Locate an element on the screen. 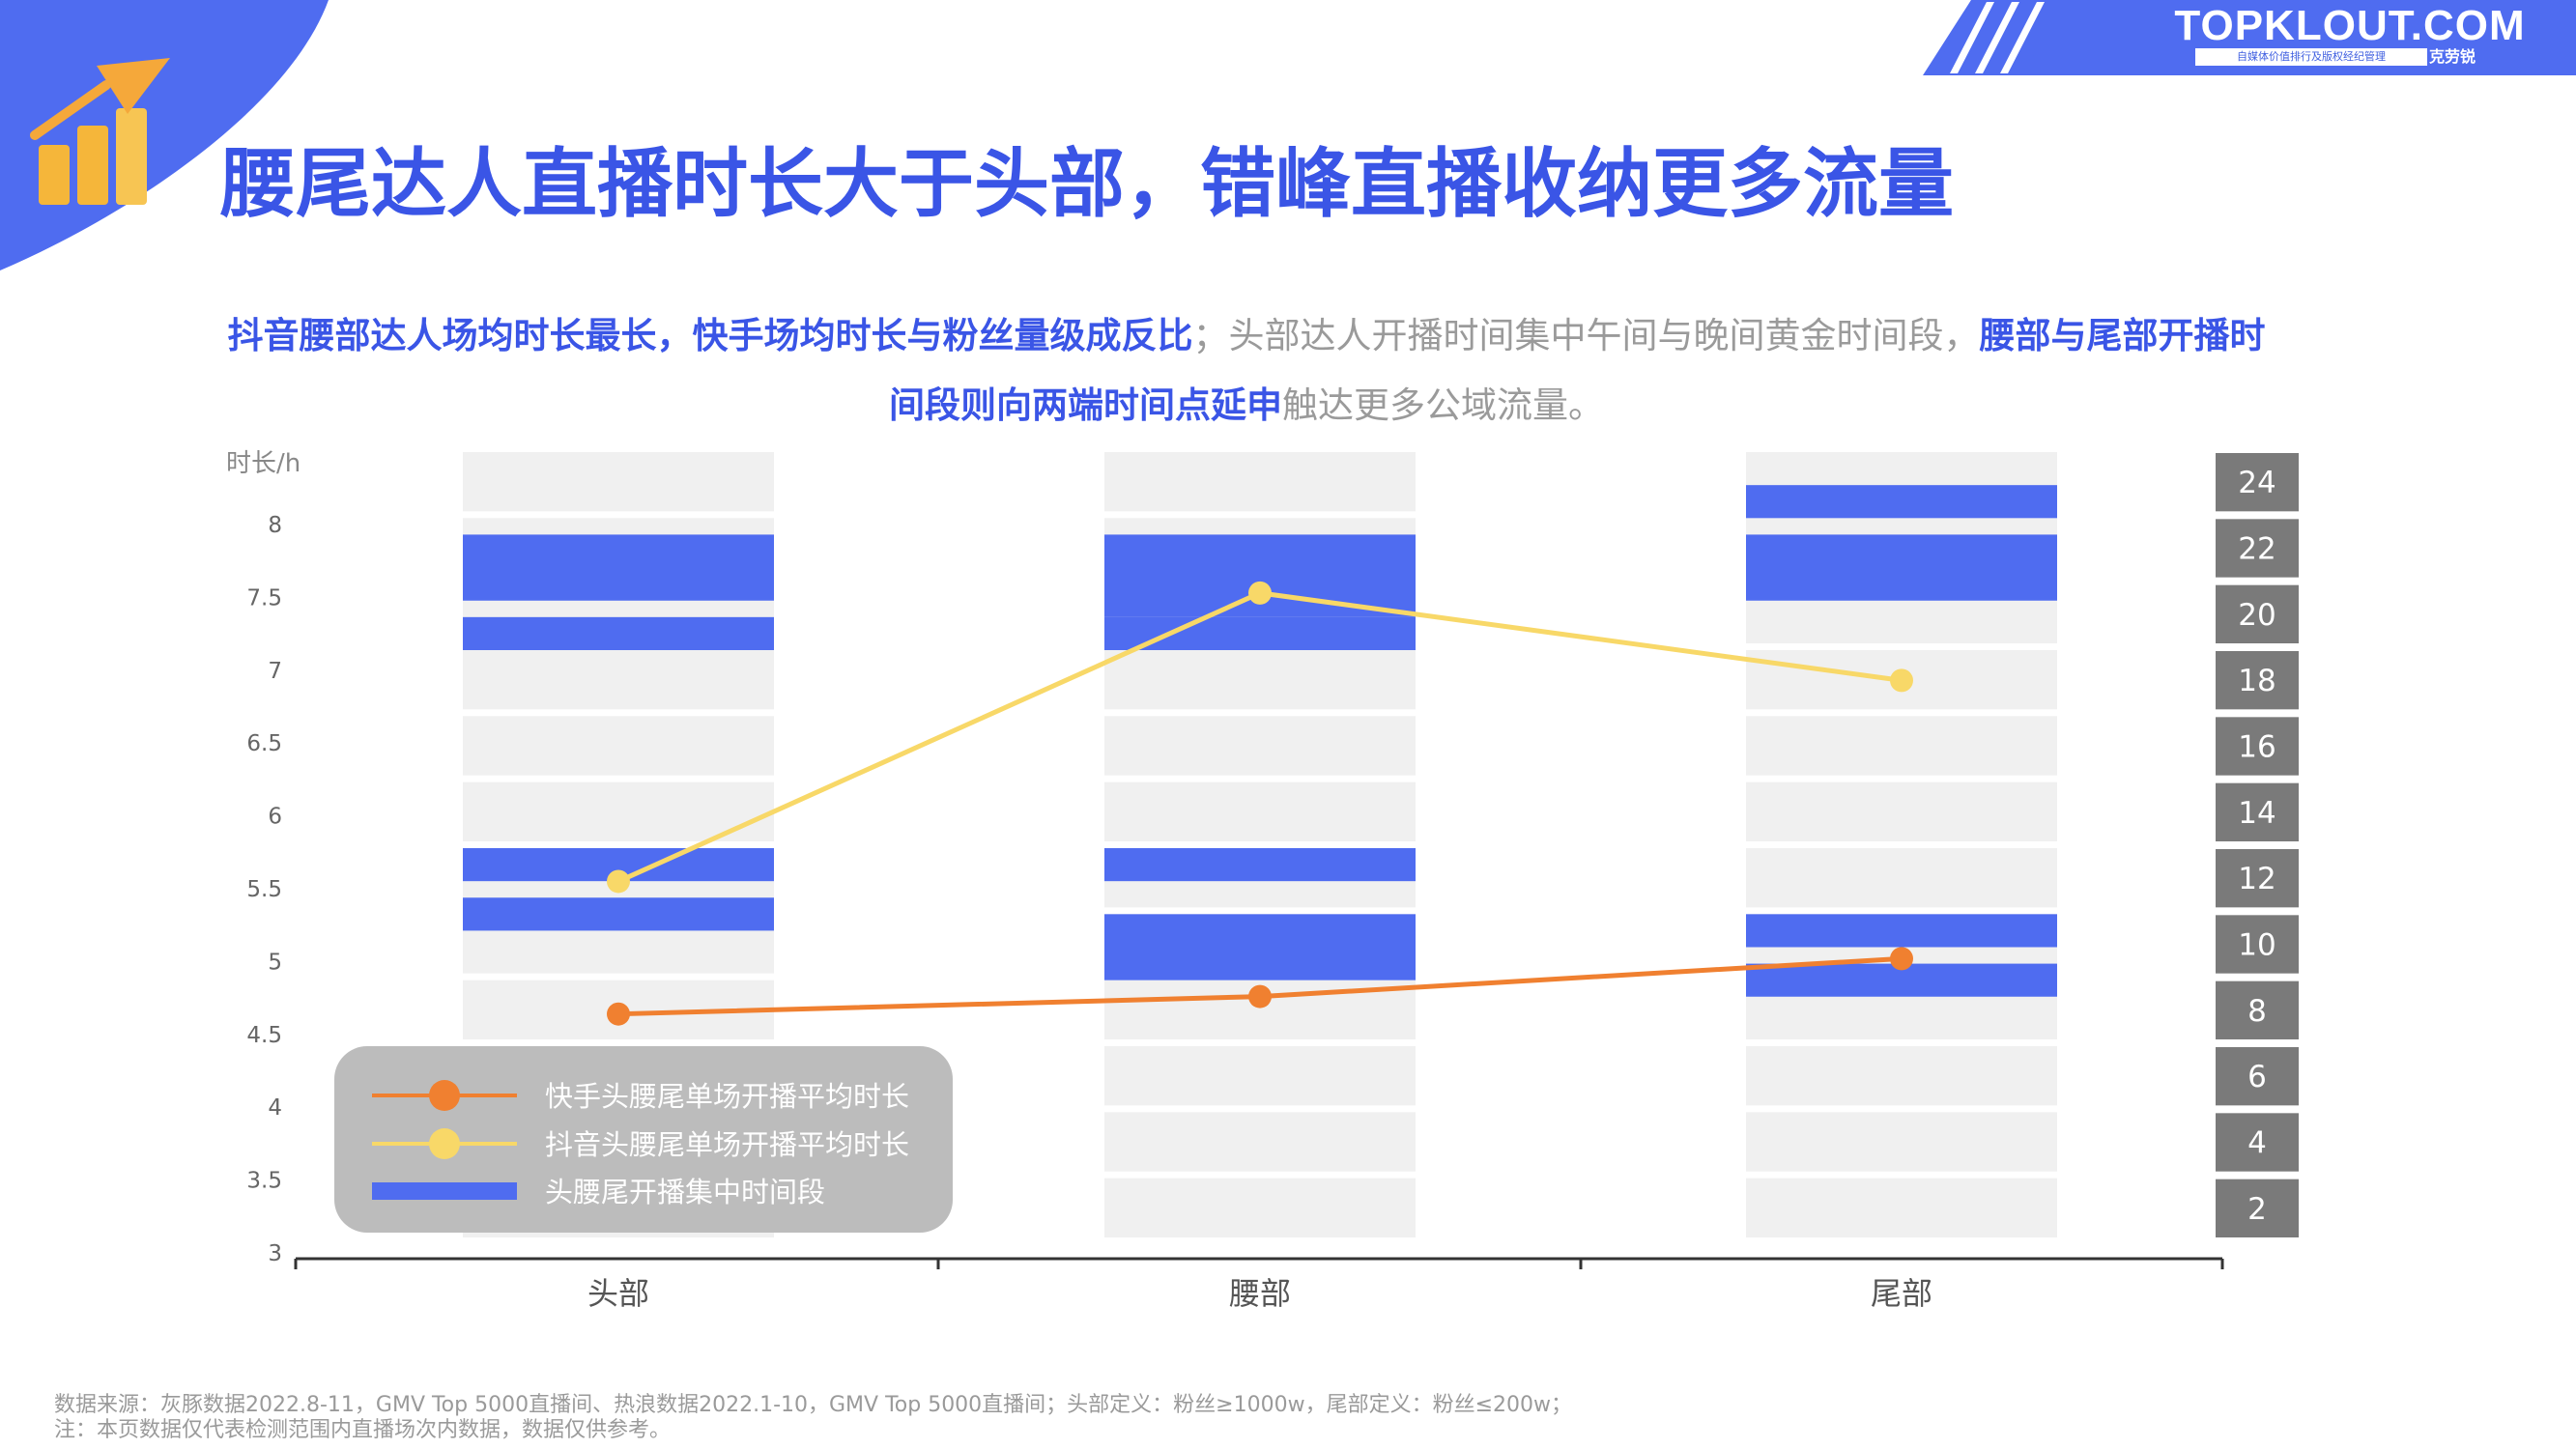  x-tick-label: 腰部 is located at coordinates (1260, 1293).